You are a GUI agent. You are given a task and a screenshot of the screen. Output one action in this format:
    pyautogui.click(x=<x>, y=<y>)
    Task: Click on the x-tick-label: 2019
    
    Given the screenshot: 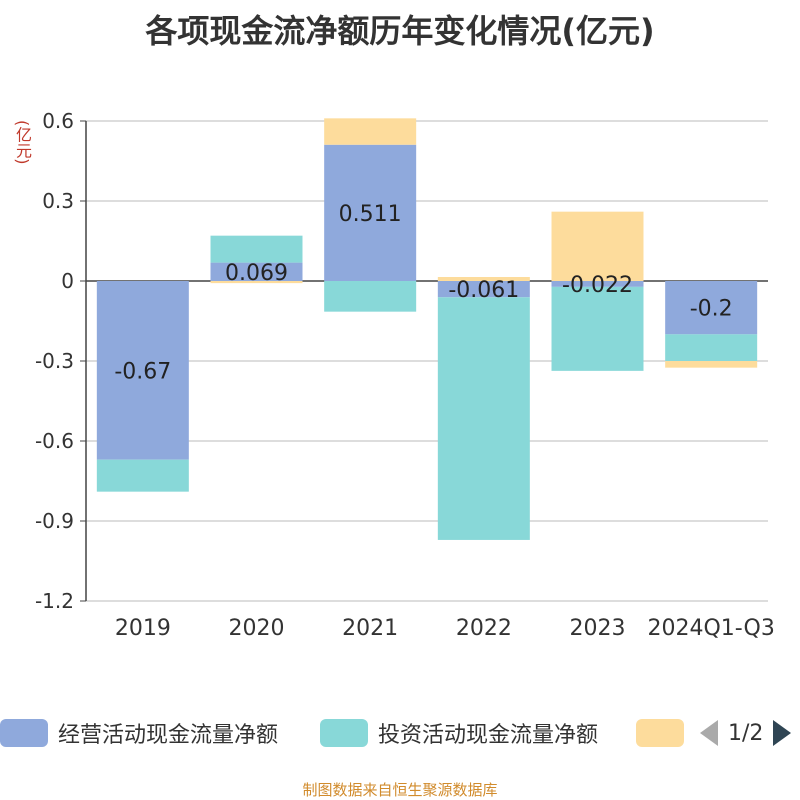 What is the action you would take?
    pyautogui.click(x=143, y=628)
    